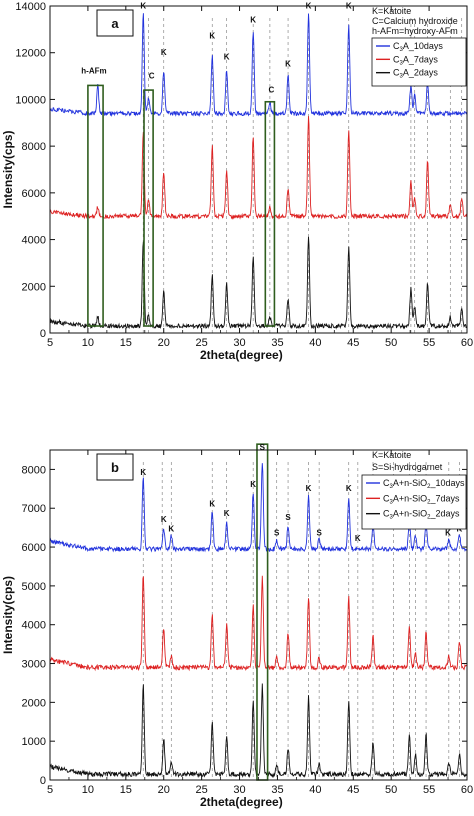 This screenshot has width=474, height=816. I want to click on y-tick-label: 10000, so click(30, 100).